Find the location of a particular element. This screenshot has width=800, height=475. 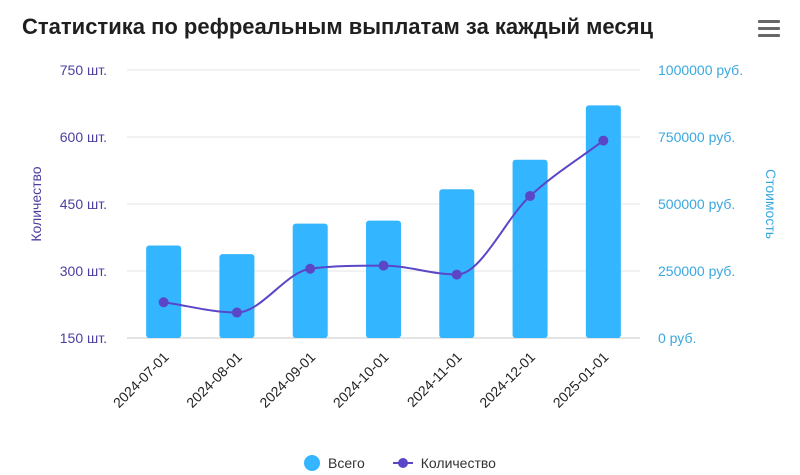

legend-bar-swatch is located at coordinates (312, 463).